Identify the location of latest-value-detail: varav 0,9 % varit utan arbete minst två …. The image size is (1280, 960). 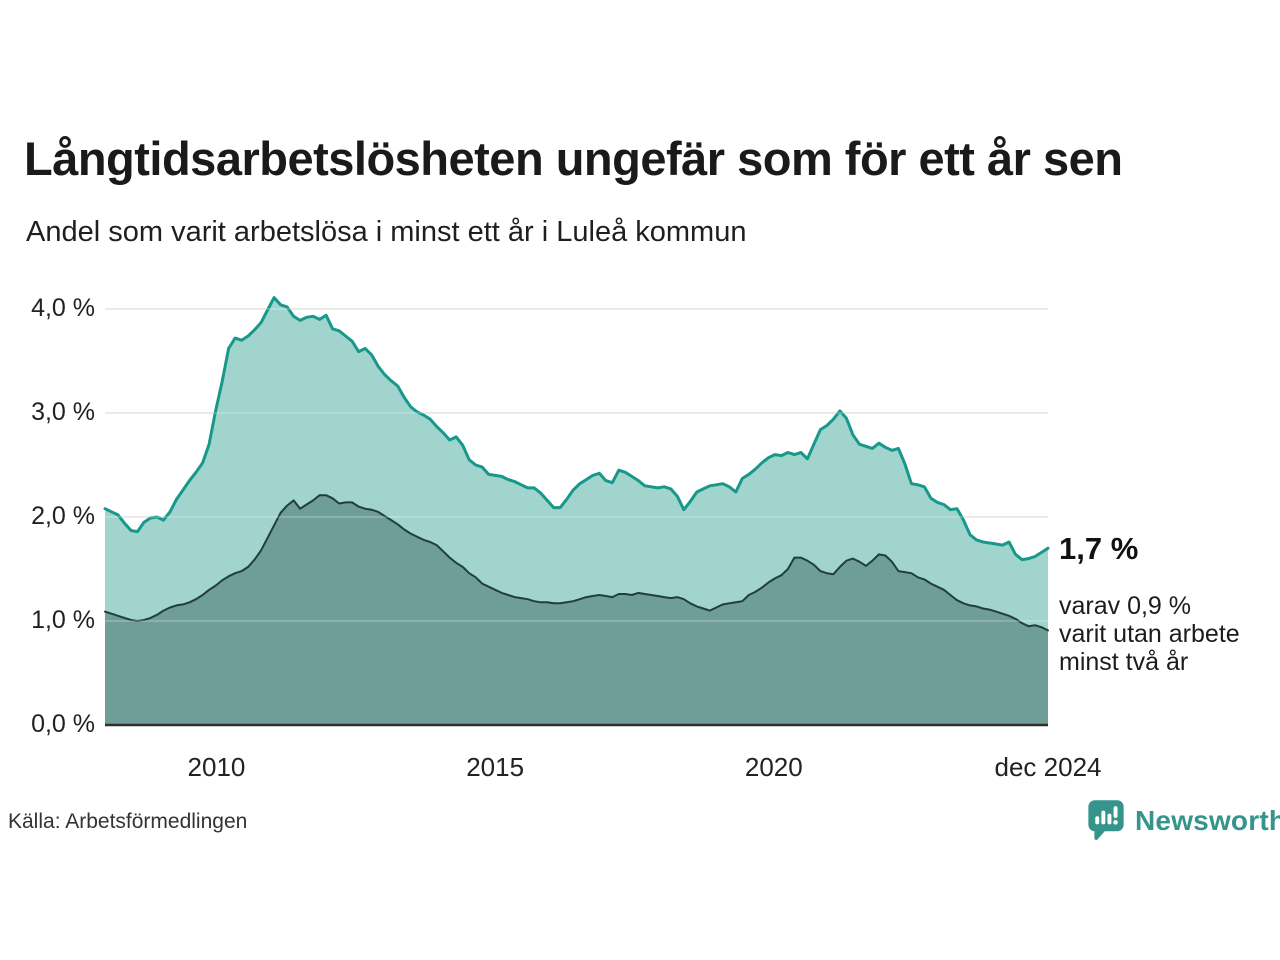
(1169, 634).